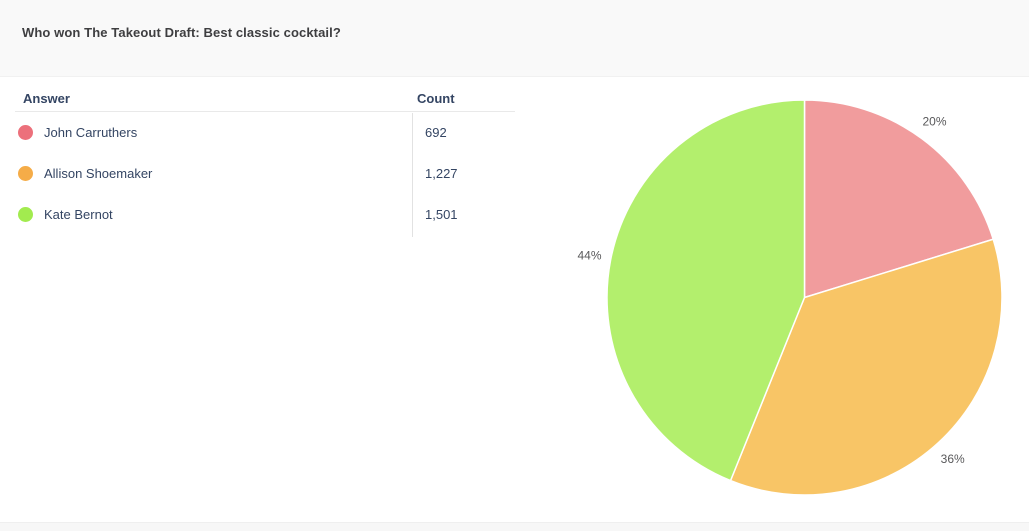 This screenshot has height=531, width=1029. Describe the element at coordinates (953, 459) in the screenshot. I see `pie-percent-label-1: 36%` at that location.